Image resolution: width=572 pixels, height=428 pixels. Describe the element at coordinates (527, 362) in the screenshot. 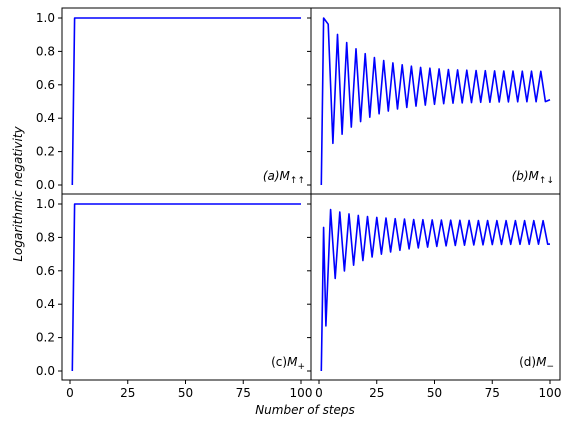

I see `panel-label-prefix: (d)` at that location.